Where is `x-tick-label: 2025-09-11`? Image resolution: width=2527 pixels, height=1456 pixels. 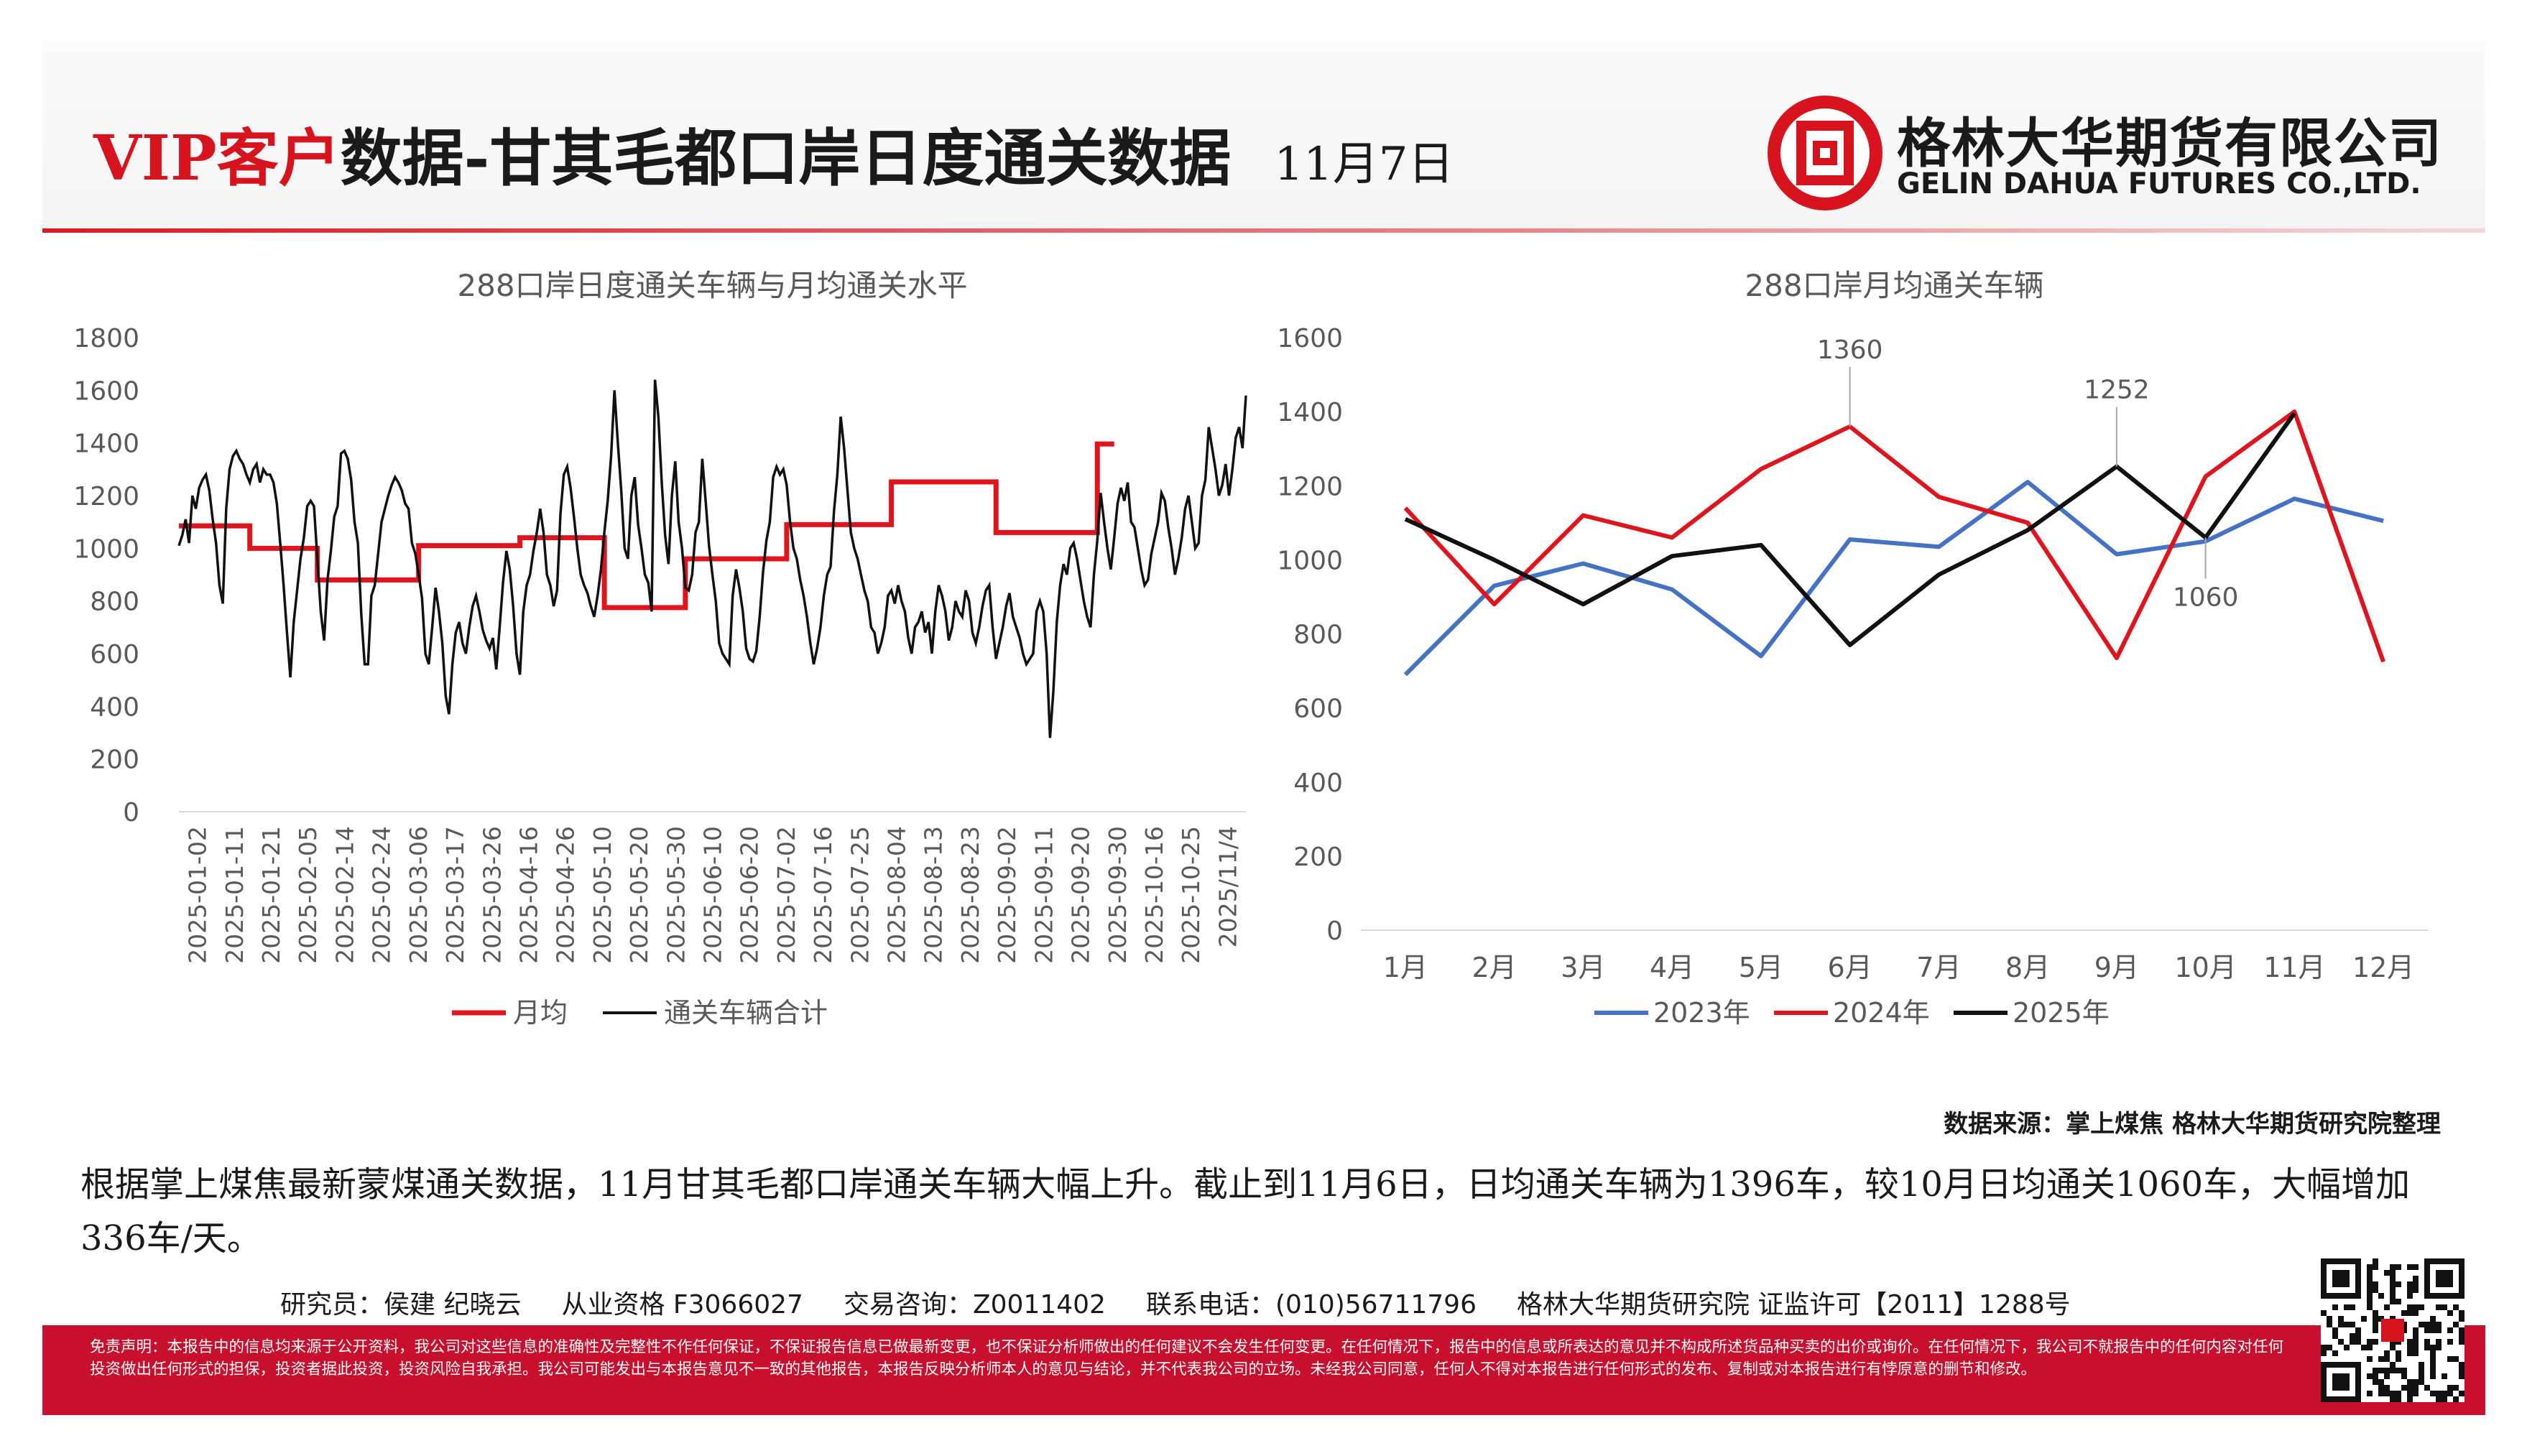
x-tick-label: 2025-09-11 is located at coordinates (1044, 895).